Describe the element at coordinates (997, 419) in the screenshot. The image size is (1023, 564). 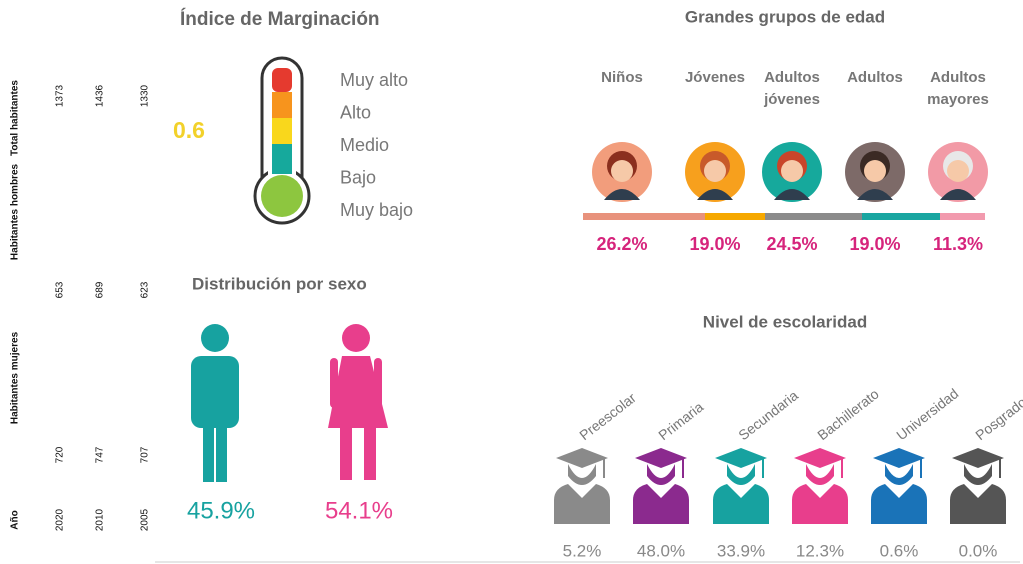
I see `school-label: Posgrado` at that location.